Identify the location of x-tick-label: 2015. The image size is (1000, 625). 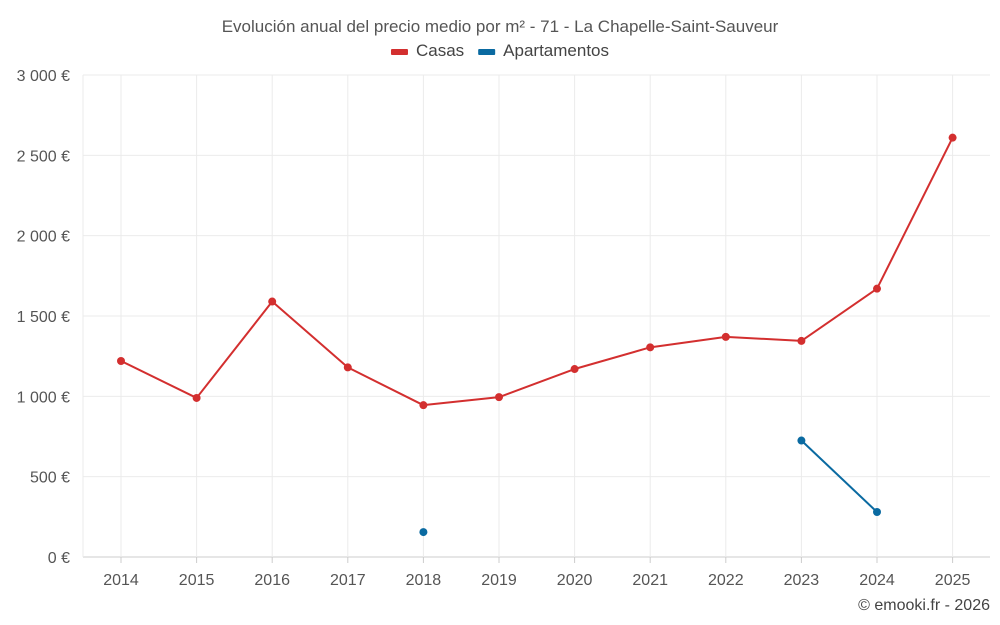
(197, 580).